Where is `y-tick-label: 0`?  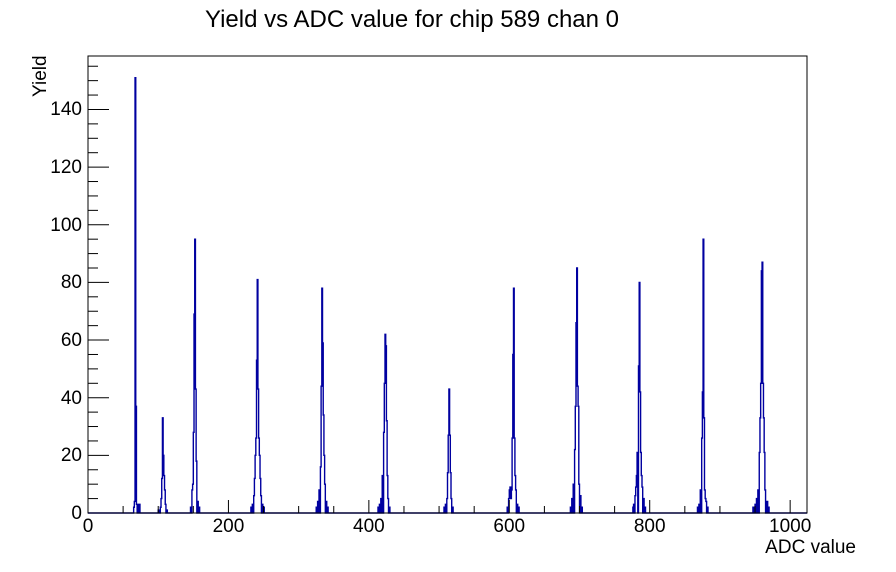 y-tick-label: 0 is located at coordinates (76, 513).